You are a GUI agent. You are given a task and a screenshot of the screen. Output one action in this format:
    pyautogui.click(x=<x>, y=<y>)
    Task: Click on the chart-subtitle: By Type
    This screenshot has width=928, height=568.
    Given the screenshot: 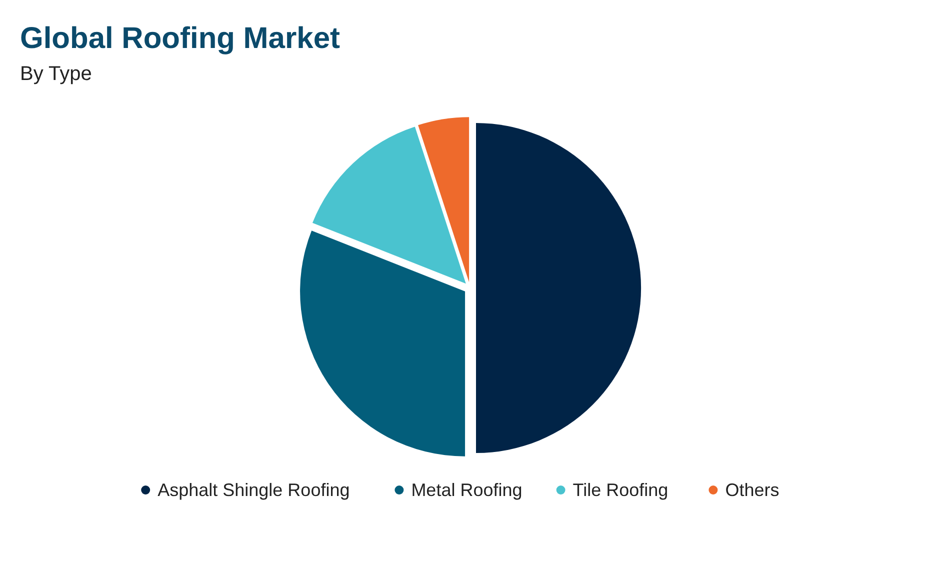 What is the action you would take?
    pyautogui.click(x=56, y=74)
    